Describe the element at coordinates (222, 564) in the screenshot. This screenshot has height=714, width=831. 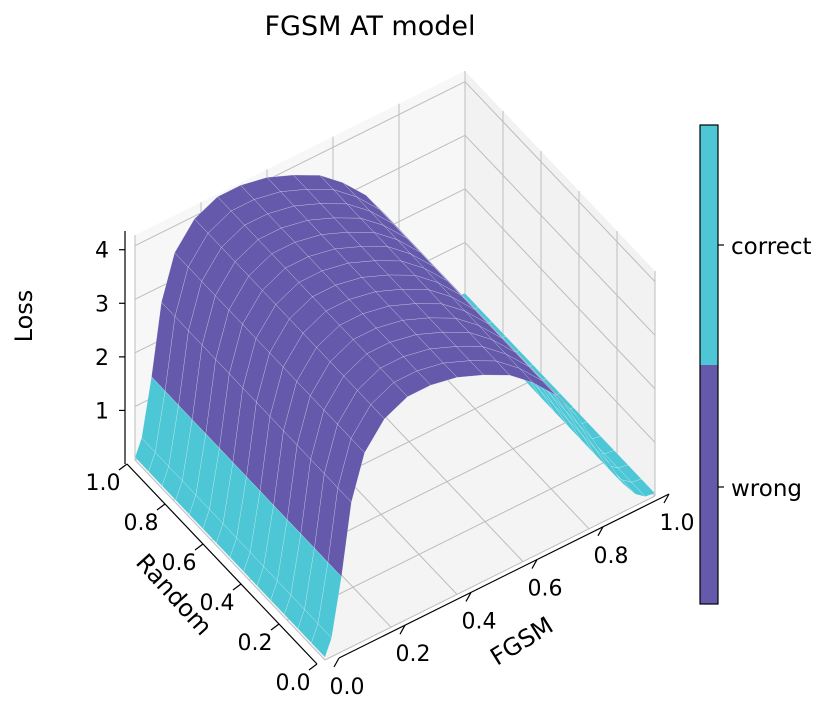
I see `y-axis-line` at that location.